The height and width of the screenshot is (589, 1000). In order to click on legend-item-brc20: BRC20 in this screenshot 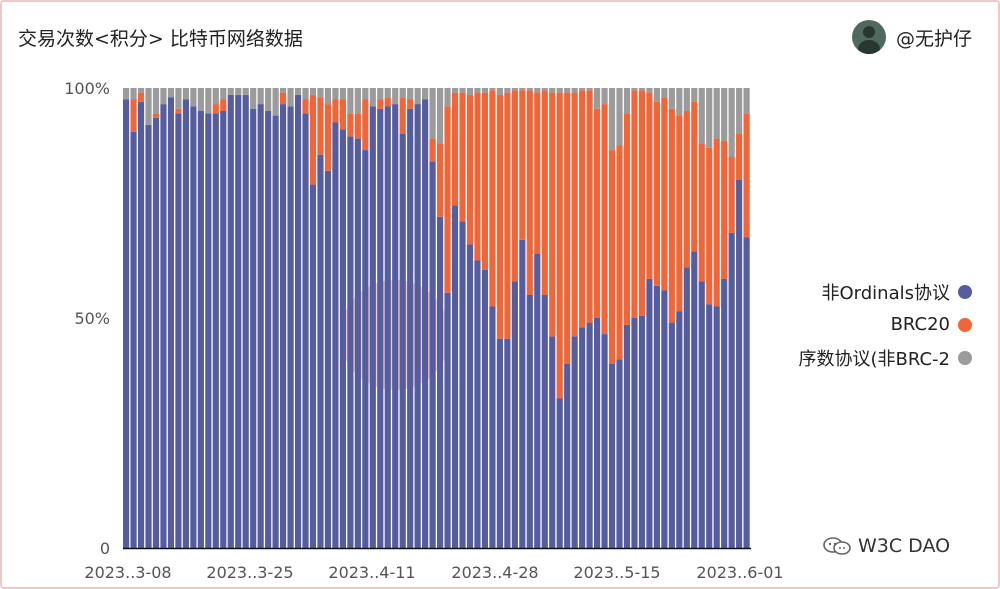, I will do `click(867, 324)`.